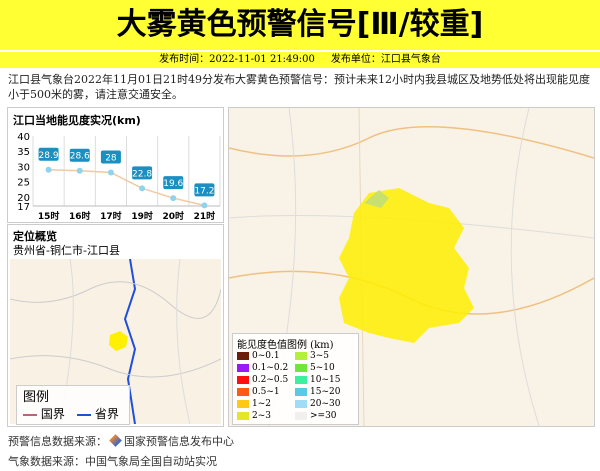 Image resolution: width=600 pixels, height=471 pixels. Describe the element at coordinates (262, 380) in the screenshot. I see `legend-item: 0.2~0.5` at that location.